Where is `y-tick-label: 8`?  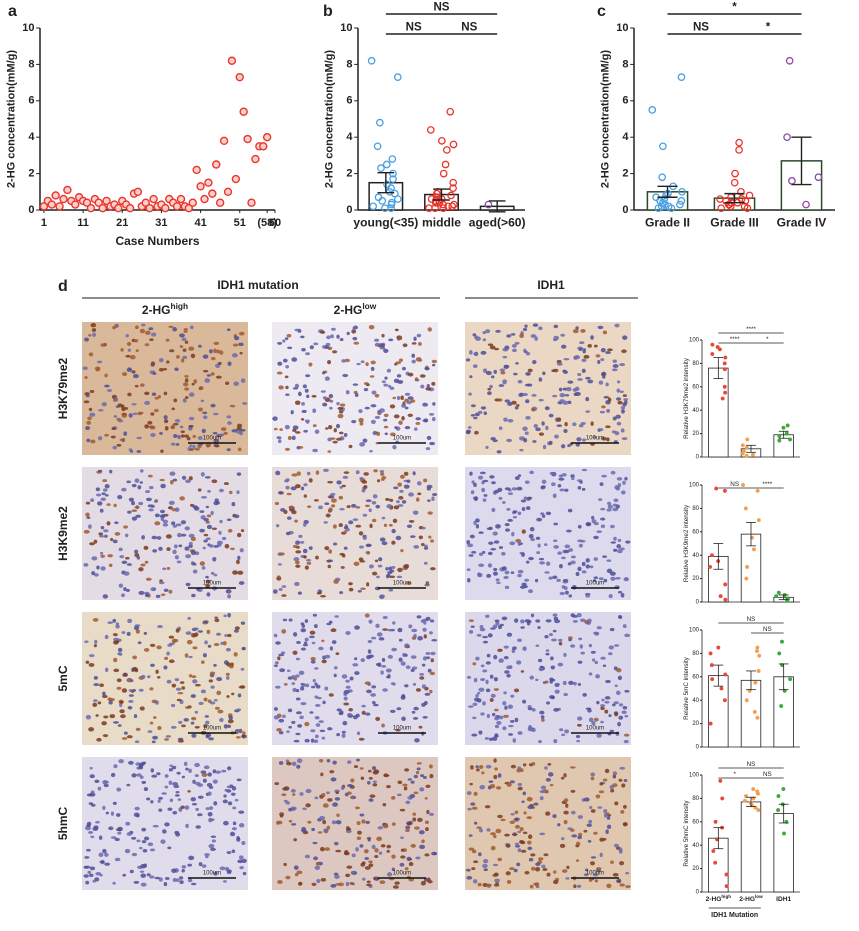
y-tick-label: 8 is located at coordinates (31, 64).